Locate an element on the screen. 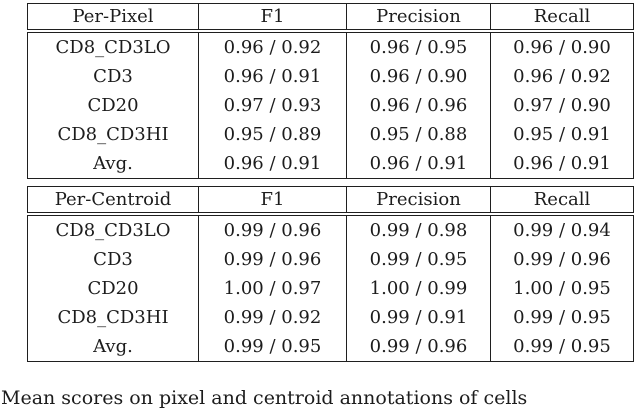 Image resolution: width=640 pixels, height=409 pixels. column-header-per-pixel: Per-Pixel is located at coordinates (113, 18).